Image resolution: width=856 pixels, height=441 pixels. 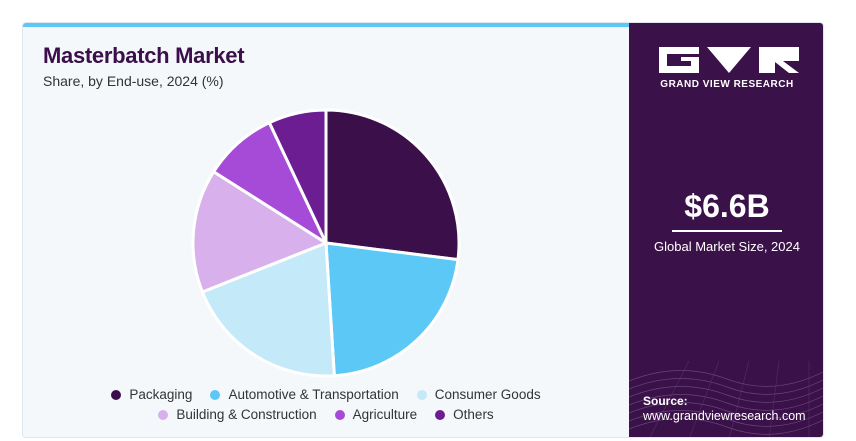 I want to click on pie-slice-automotive-transportation, so click(x=392, y=309).